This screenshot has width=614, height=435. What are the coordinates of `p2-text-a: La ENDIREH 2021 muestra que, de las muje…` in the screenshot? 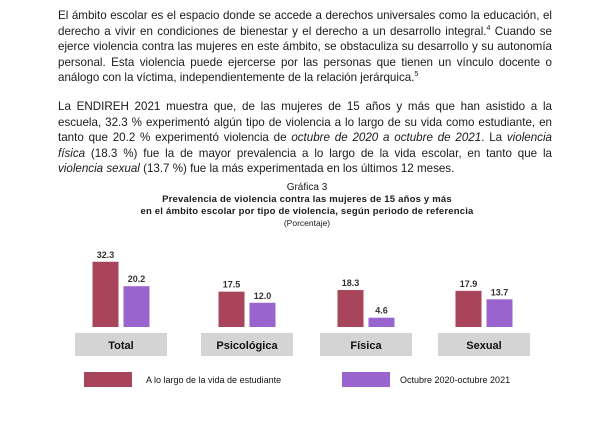 It's located at (305, 122).